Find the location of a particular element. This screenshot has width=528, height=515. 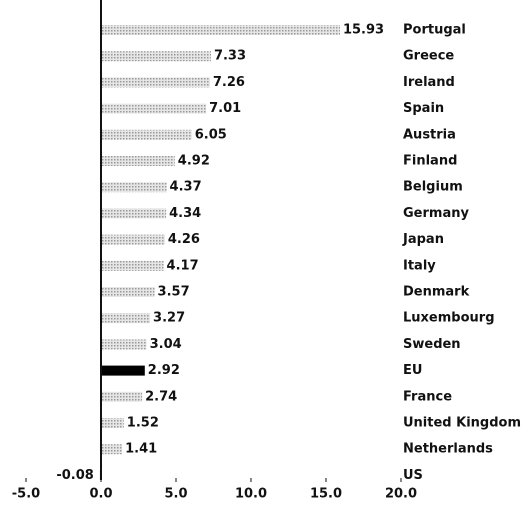

category-label: Japan is located at coordinates (423, 239).